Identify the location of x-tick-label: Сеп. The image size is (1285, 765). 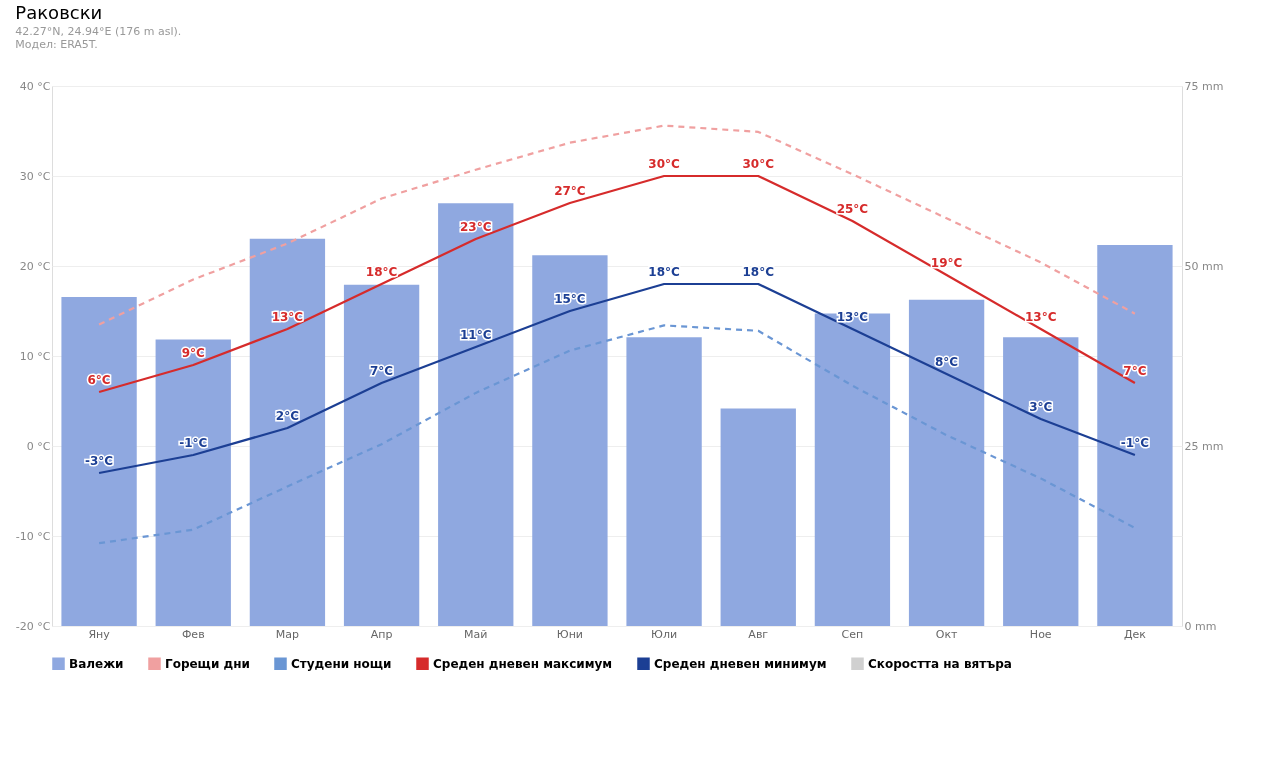
(852, 634).